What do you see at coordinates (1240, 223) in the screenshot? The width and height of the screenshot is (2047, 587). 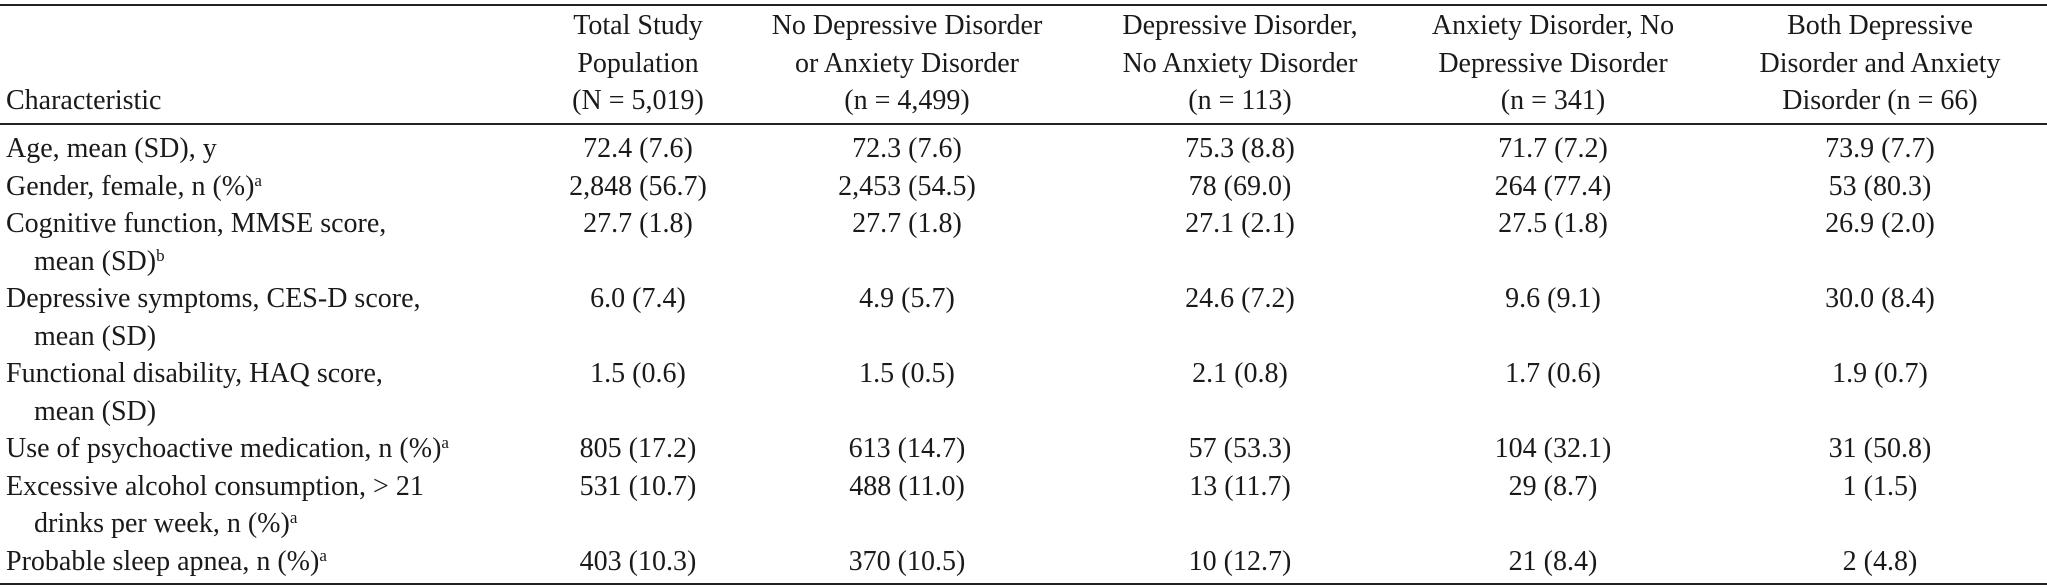 I see `cell: 27.1 (2.1)` at bounding box center [1240, 223].